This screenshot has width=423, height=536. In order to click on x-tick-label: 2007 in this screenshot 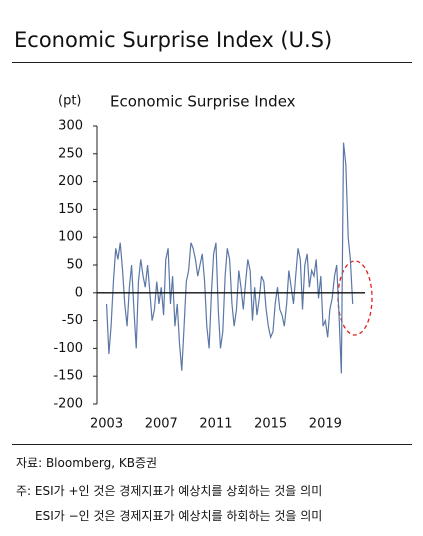, I will do `click(161, 424)`.